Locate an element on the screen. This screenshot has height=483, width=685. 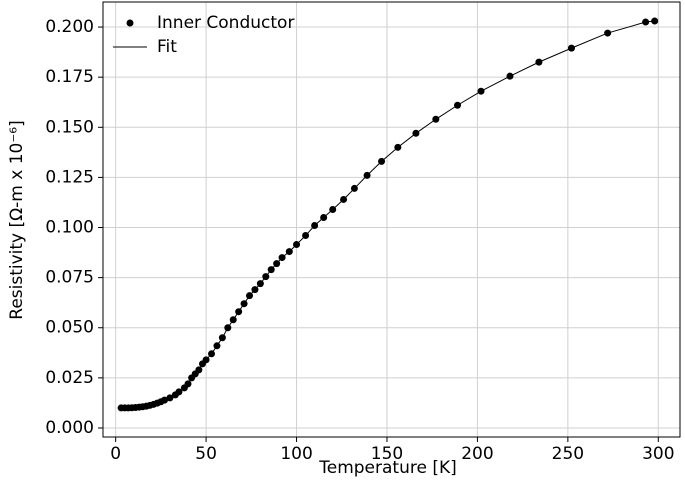
y-tick-label: 0.050 is located at coordinates (69, 328).